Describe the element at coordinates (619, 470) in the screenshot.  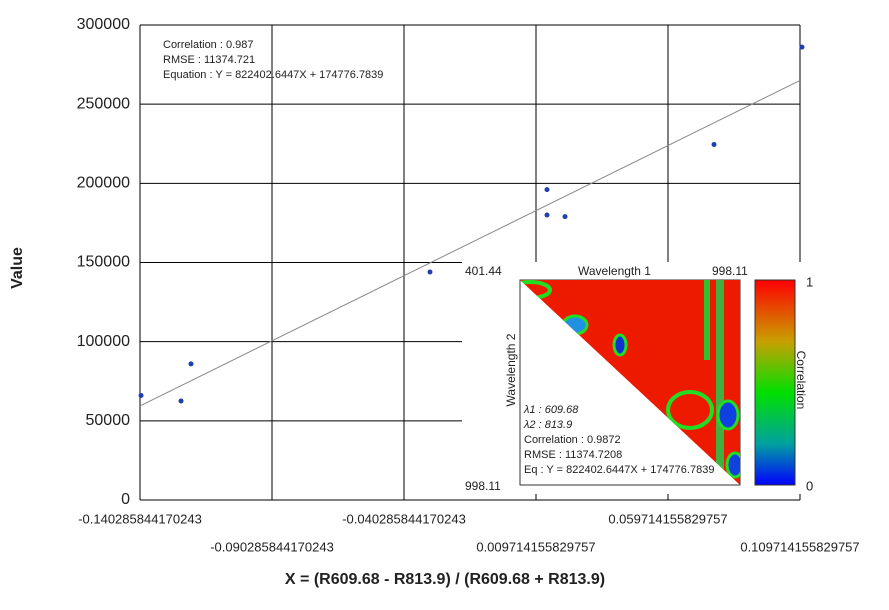
I see `inset-info: Eq : Y = 822402.6447X + 174776.7839` at that location.